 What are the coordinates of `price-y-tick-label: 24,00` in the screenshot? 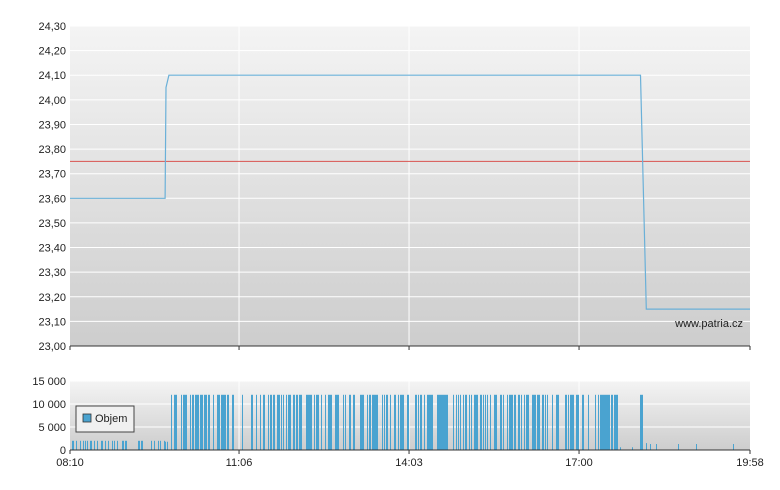 It's located at (52, 101).